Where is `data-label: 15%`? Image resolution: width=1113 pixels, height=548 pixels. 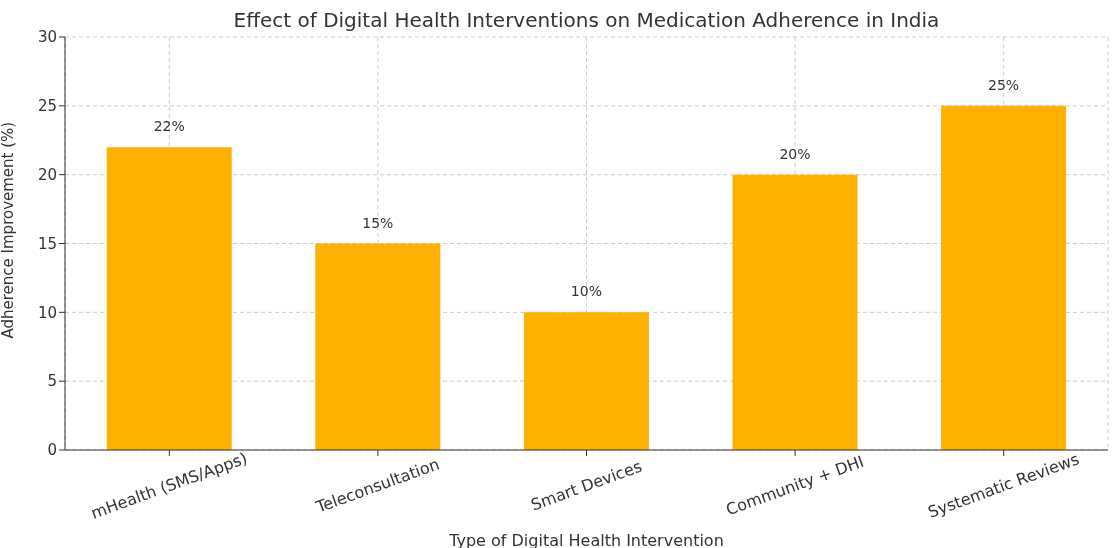
data-label: 15% is located at coordinates (378, 222).